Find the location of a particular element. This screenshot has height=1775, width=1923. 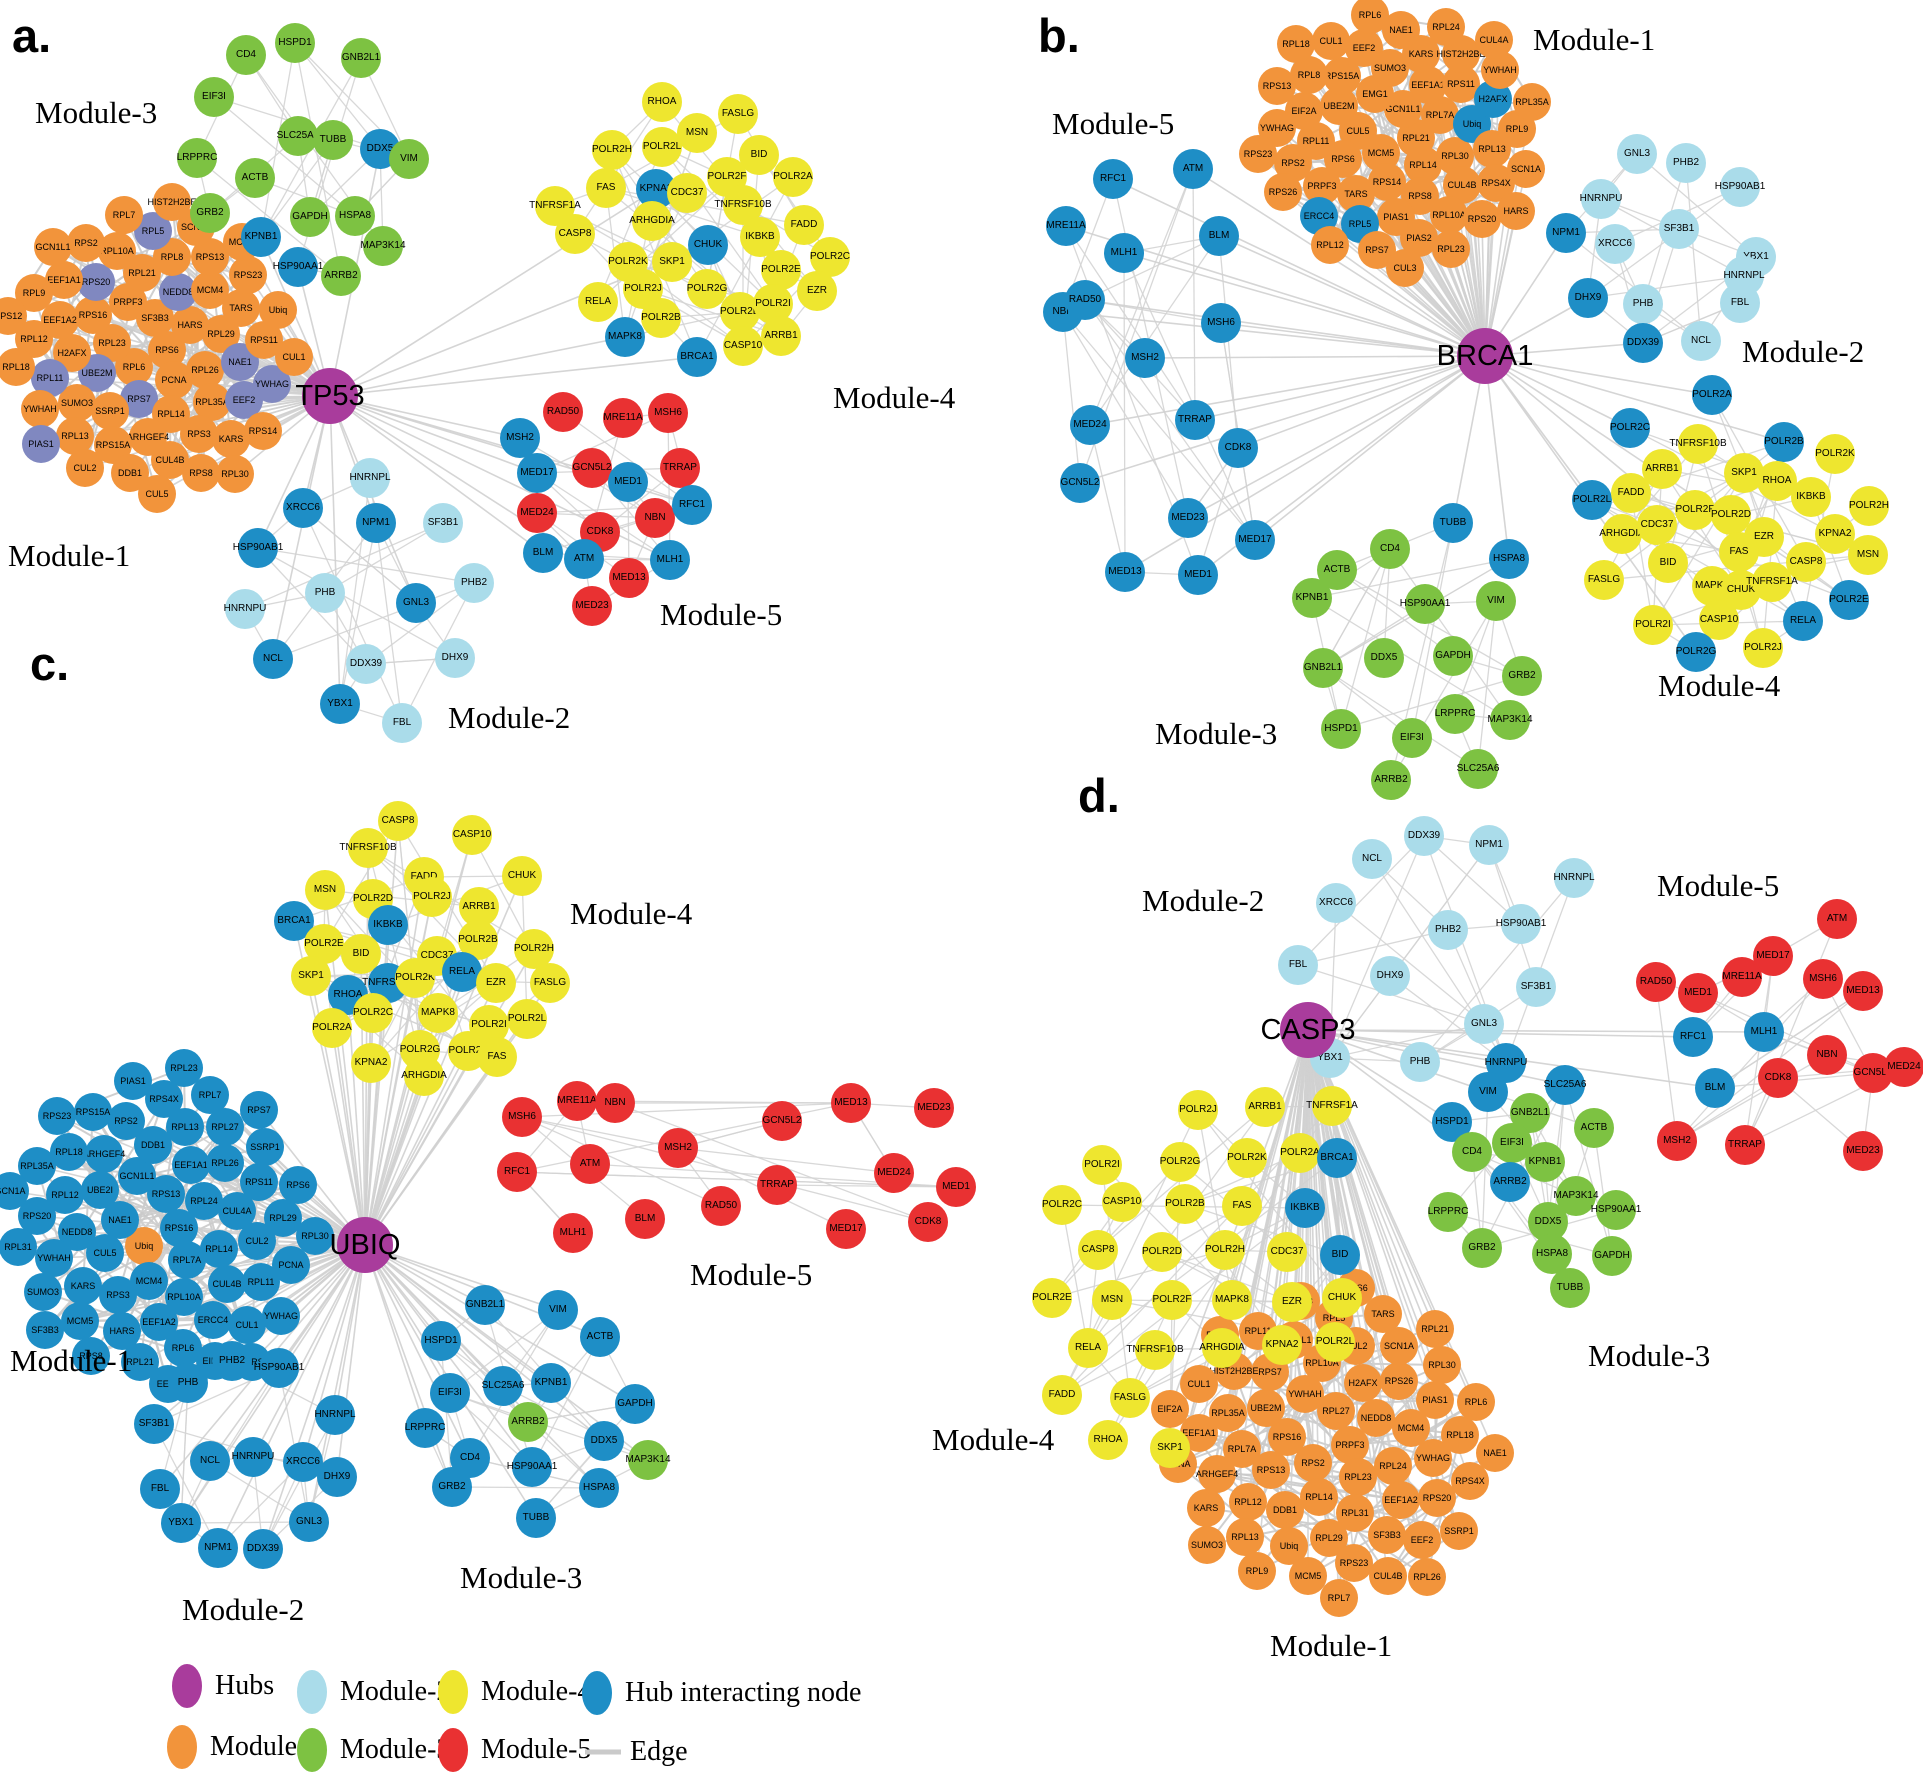

node-rps20: RPS20 is located at coordinates (1482, 219).